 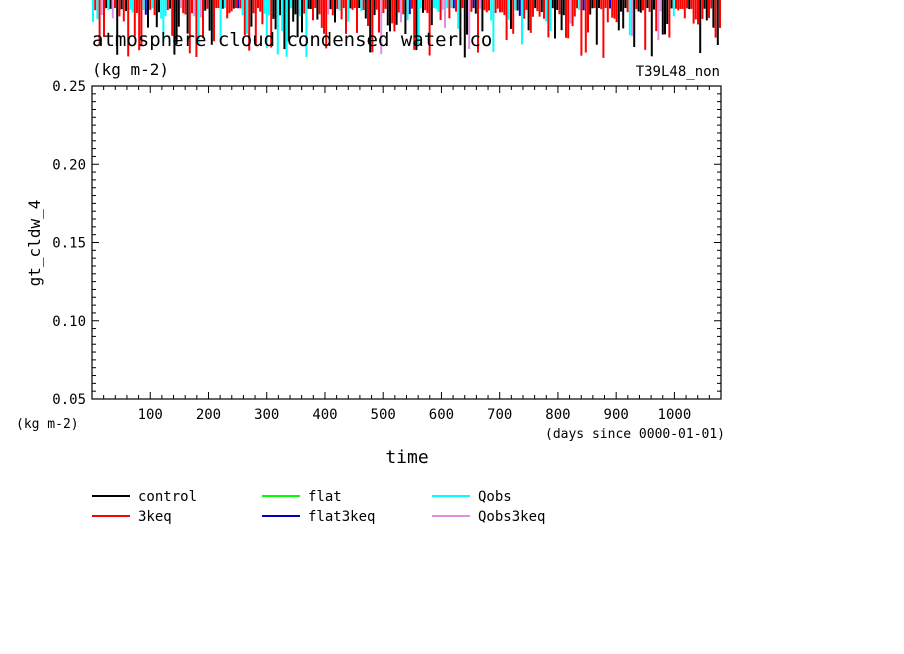 What do you see at coordinates (635, 434) in the screenshot?
I see `x-axis-units: (days since 0000-01-01)` at bounding box center [635, 434].